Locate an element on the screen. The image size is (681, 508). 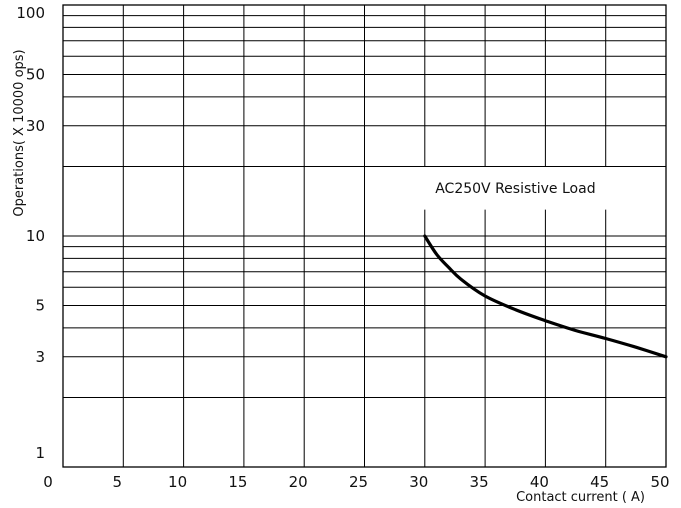
y-tick-label: 10 is located at coordinates (35, 236).